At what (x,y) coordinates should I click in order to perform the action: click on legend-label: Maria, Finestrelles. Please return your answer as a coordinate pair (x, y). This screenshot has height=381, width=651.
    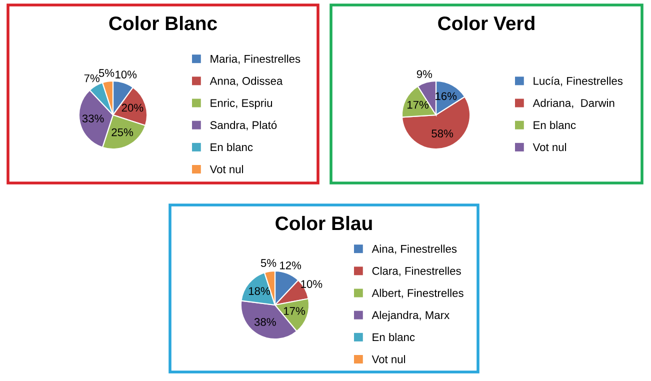
    Looking at the image, I should click on (255, 59).